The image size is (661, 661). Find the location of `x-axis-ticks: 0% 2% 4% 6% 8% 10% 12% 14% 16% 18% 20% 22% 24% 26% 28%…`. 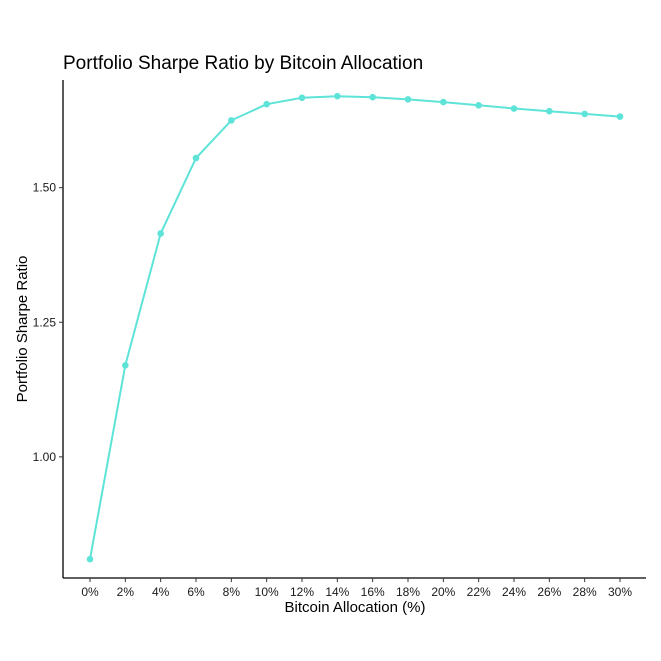

x-axis-ticks: 0% 2% 4% 6% 8% 10% 12% 14% 16% 18% 20% 22% 24% 26% 28%… is located at coordinates (356, 588).